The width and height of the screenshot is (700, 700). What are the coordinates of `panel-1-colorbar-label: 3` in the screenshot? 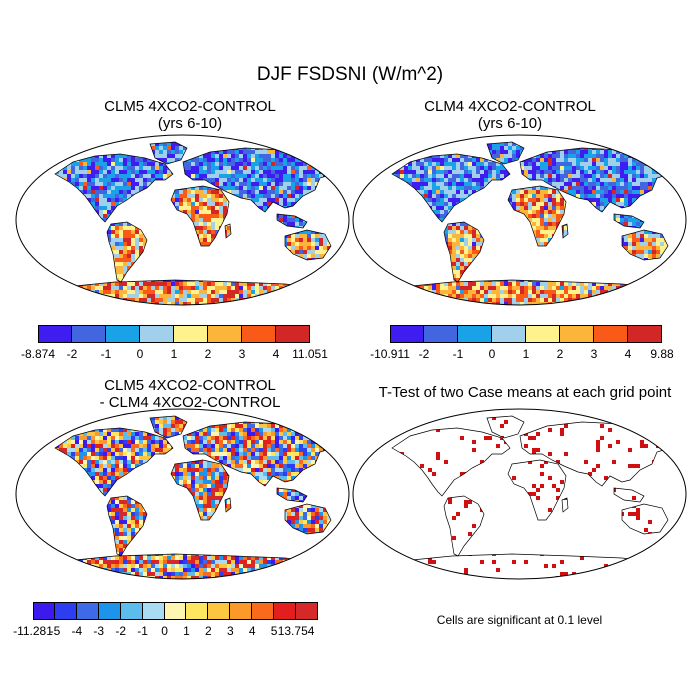 It's located at (242, 354).